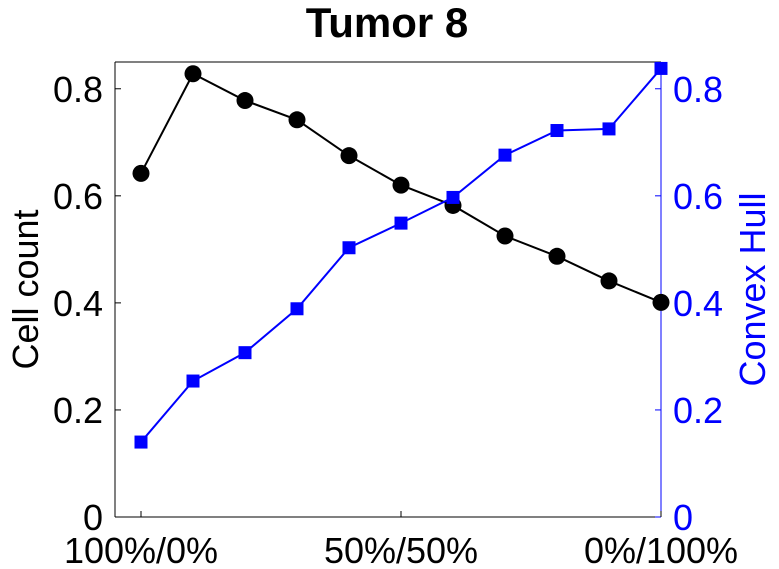  Describe the element at coordinates (401, 549) in the screenshot. I see `x-tick-label: 50%/50%` at that location.